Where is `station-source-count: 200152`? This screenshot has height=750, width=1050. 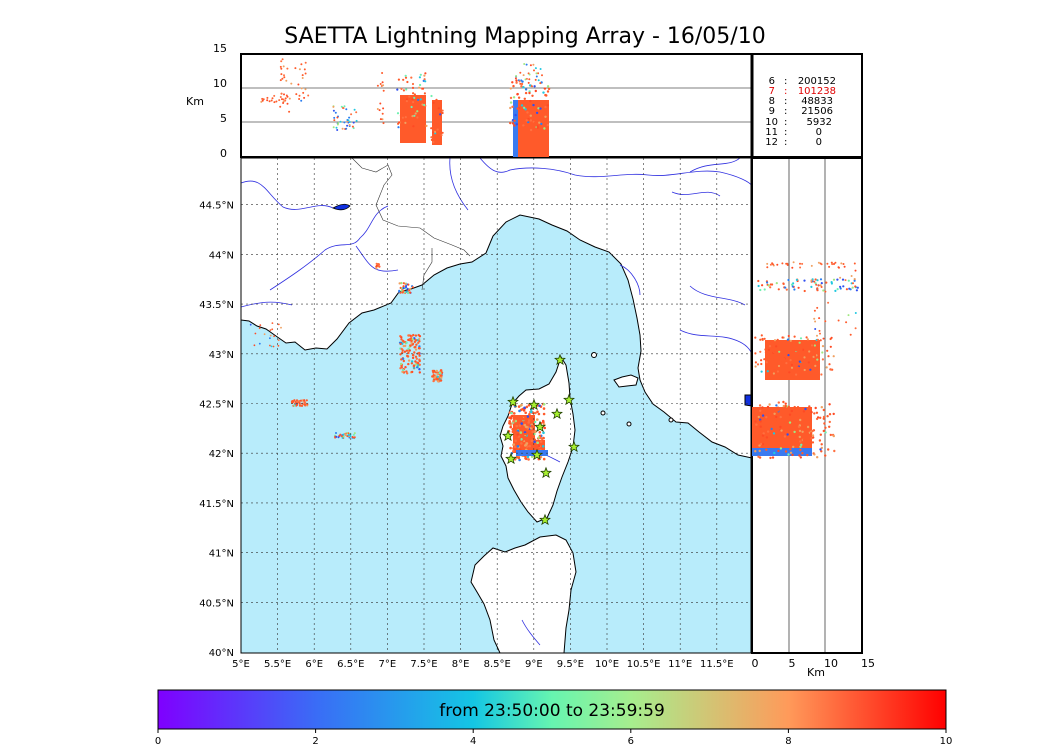
station-source-count: 200152 is located at coordinates (817, 81).